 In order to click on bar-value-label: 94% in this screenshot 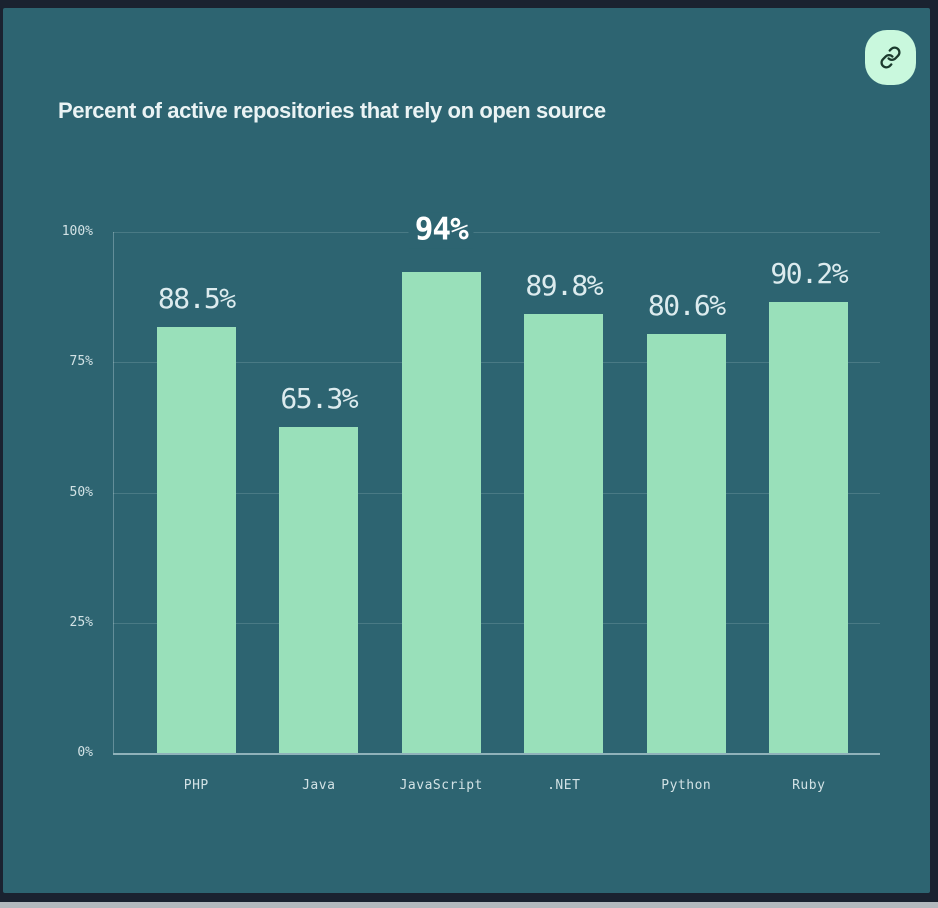, I will do `click(441, 230)`.